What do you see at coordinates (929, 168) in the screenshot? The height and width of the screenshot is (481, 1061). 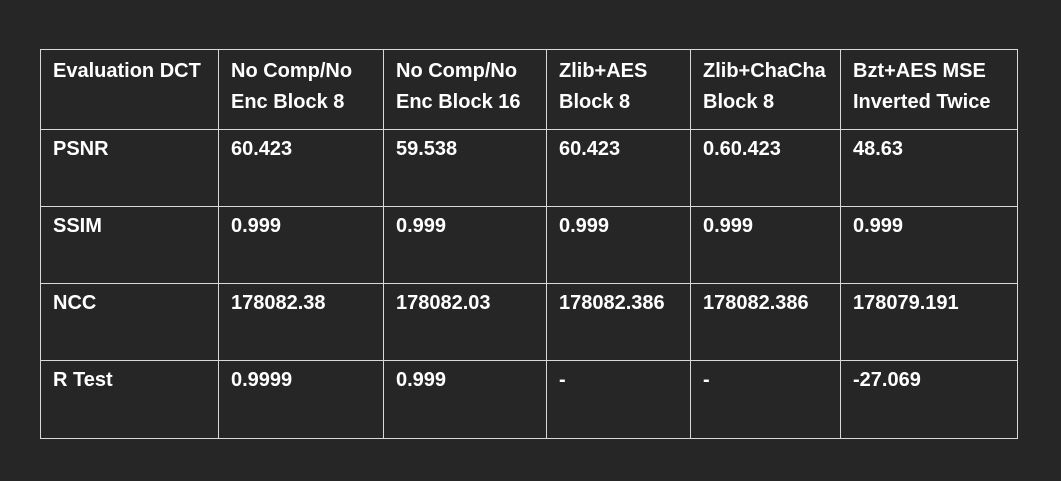 I see `table-cell: 48.63` at bounding box center [929, 168].